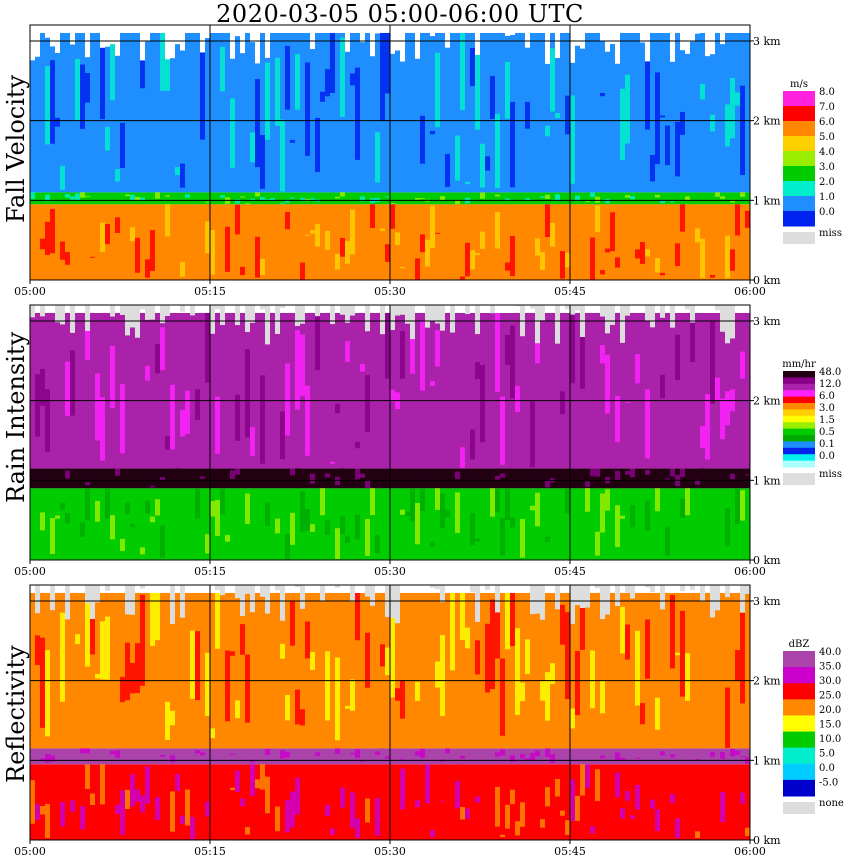 The image size is (850, 868). I want to click on y-tick-label: 2 km, so click(767, 121).